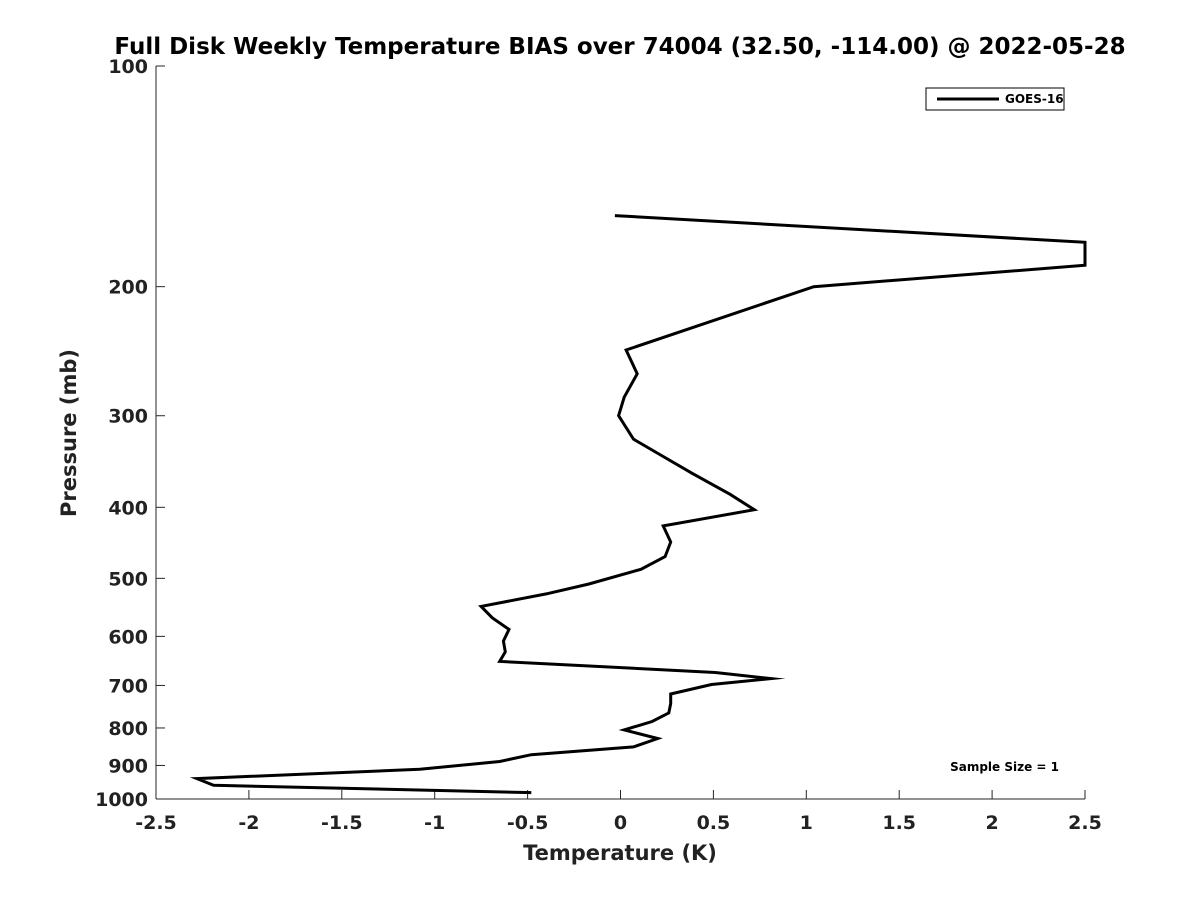  I want to click on y-tick-label: 900, so click(128, 766).